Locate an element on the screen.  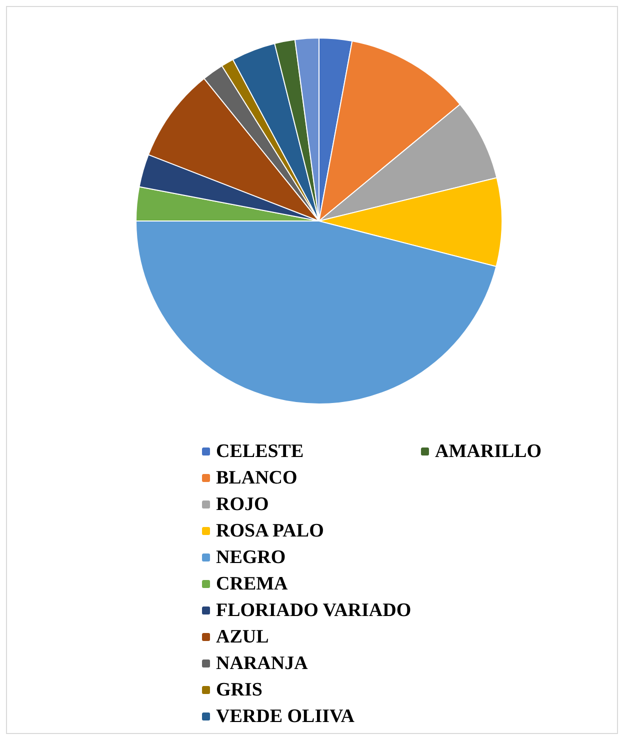
legend-label: NARANJA is located at coordinates (262, 663).